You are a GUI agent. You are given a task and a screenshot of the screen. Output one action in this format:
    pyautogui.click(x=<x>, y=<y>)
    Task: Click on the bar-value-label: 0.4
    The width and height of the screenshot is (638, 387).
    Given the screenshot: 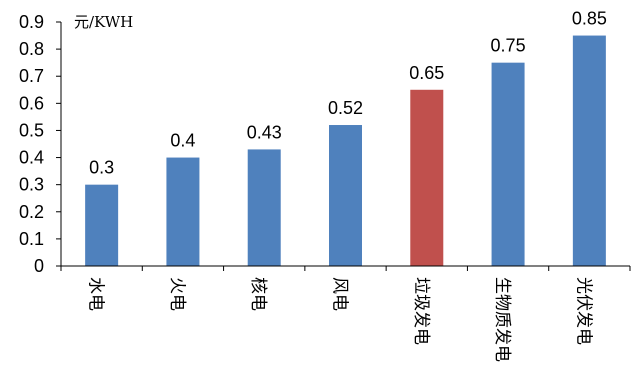 What is the action you would take?
    pyautogui.click(x=182, y=141)
    